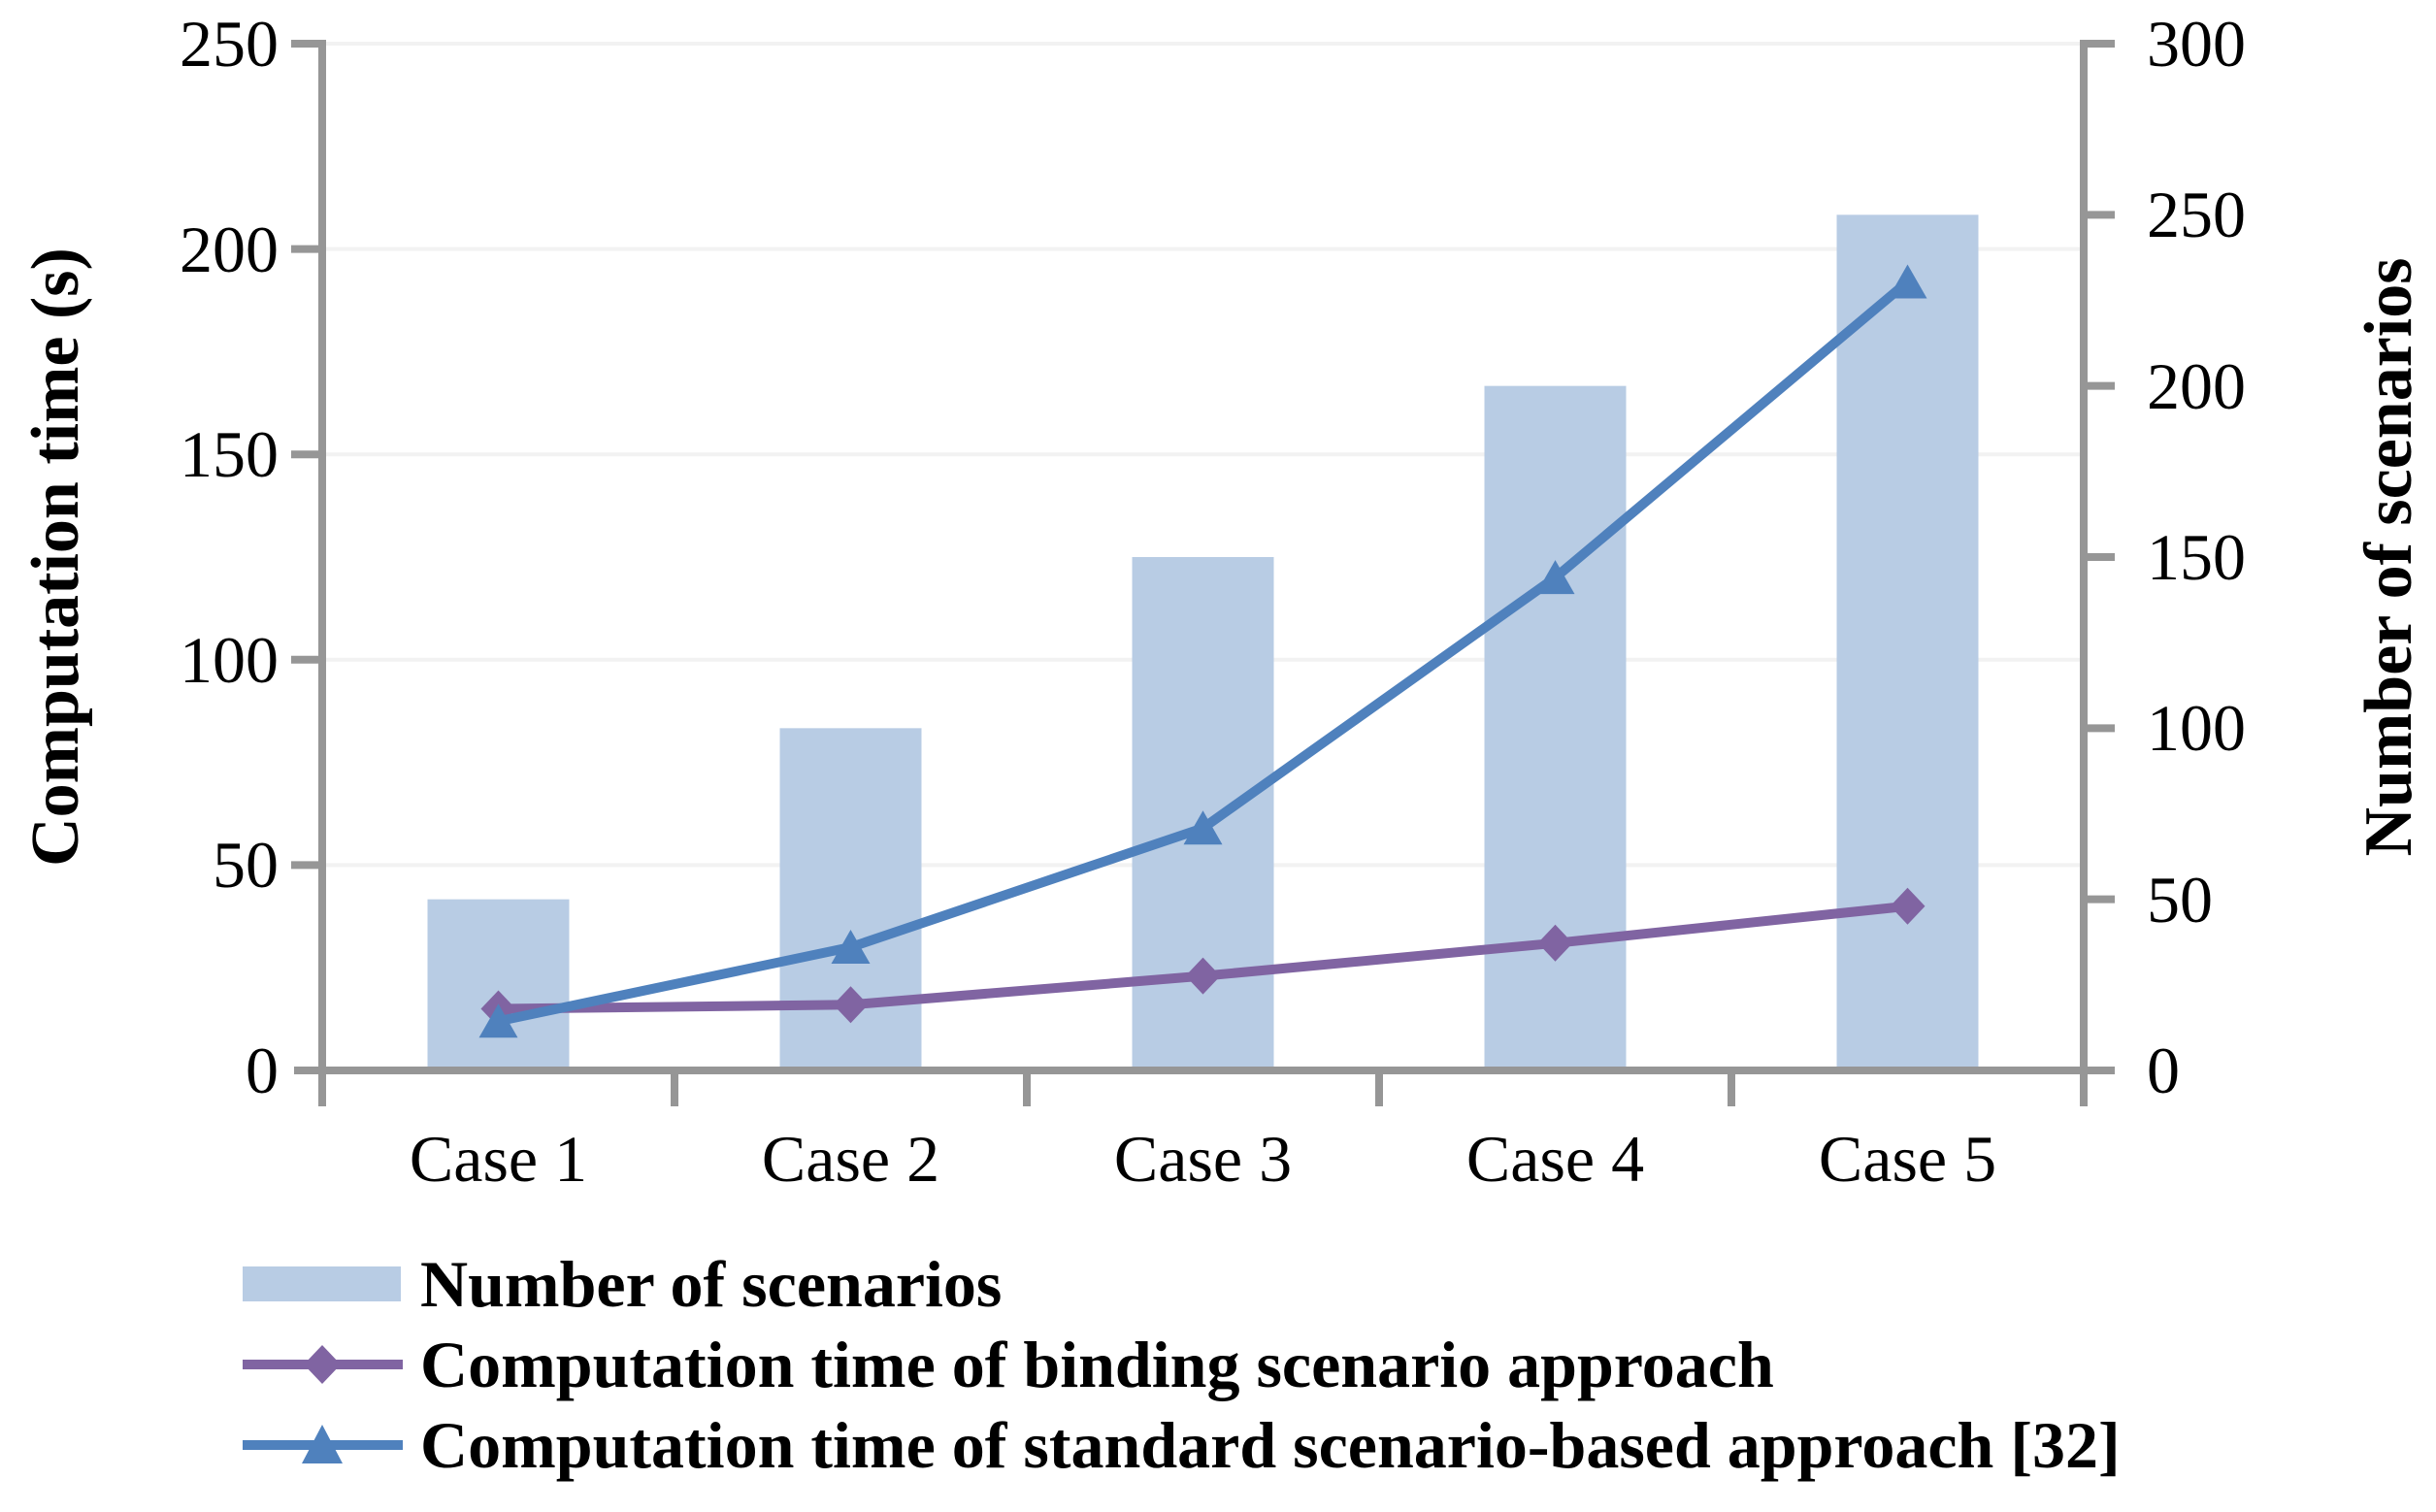  I want to click on left-axis-title: Computation time (s), so click(55, 557).